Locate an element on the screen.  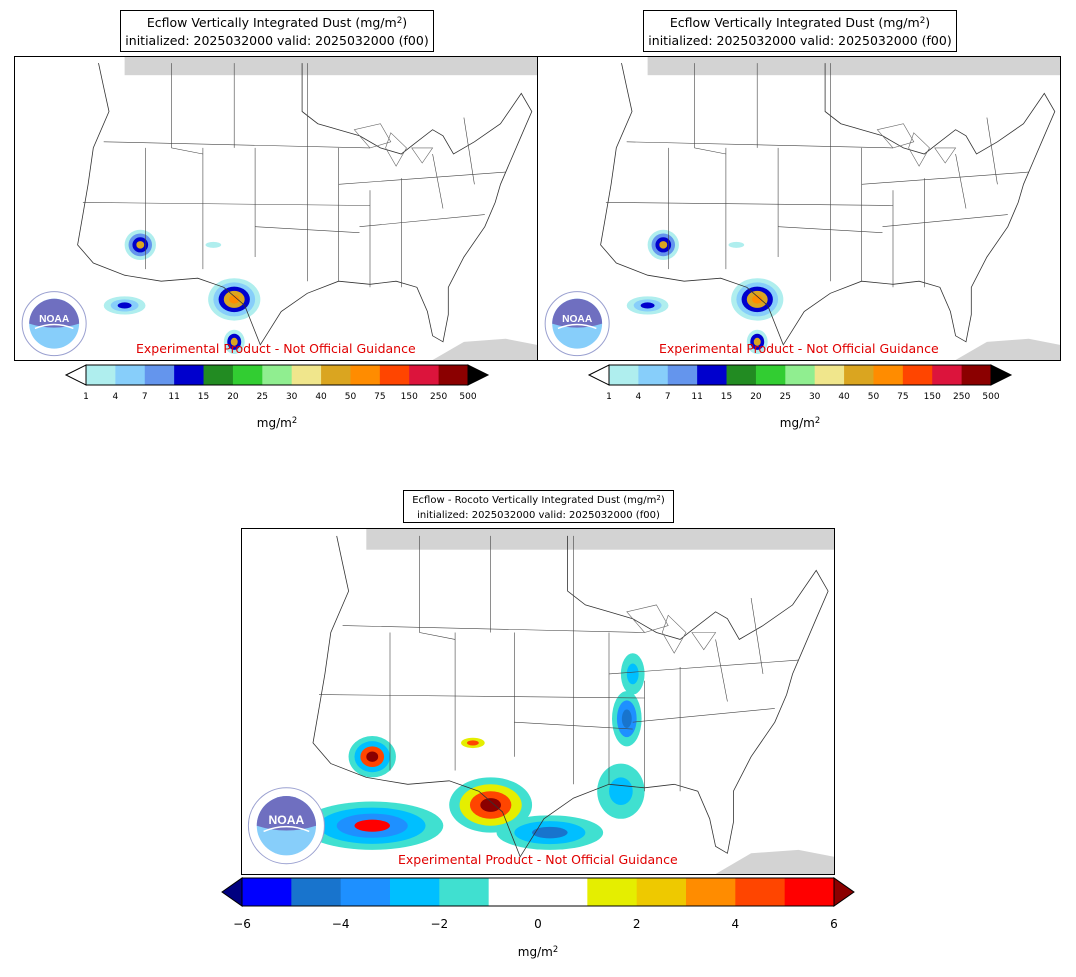
title-line1-prefix: Ecflow Vertically Integrated Dust (mg/m is located at coordinates (794, 22).